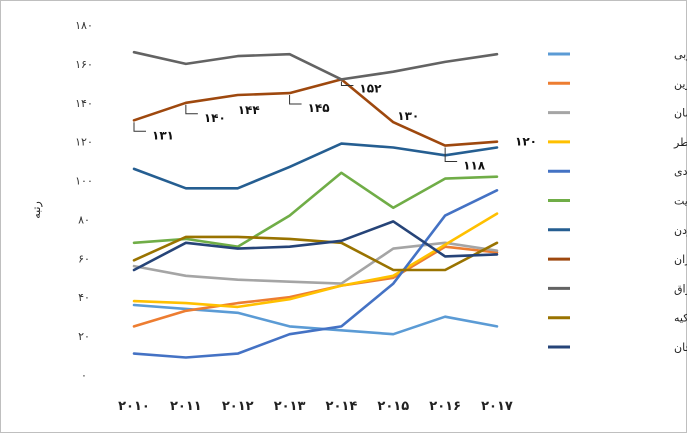 This screenshot has width=687, height=433. I want to click on legend-label: قطر, so click(680, 142).